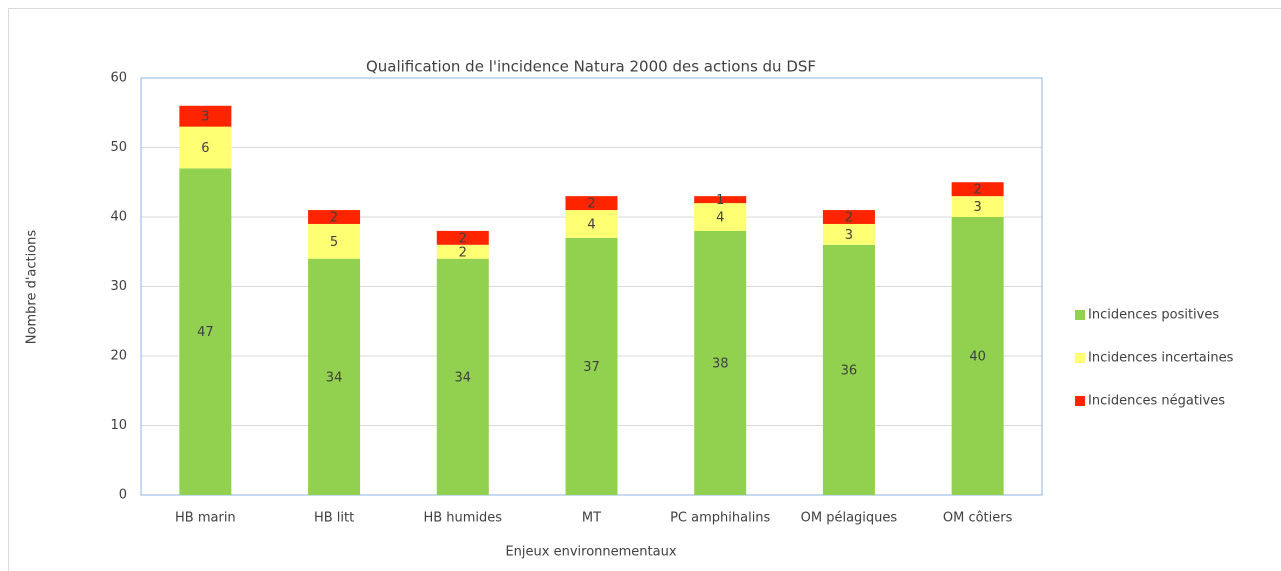 This screenshot has width=1281, height=571. I want to click on y-tick-label: 40, so click(118, 217).